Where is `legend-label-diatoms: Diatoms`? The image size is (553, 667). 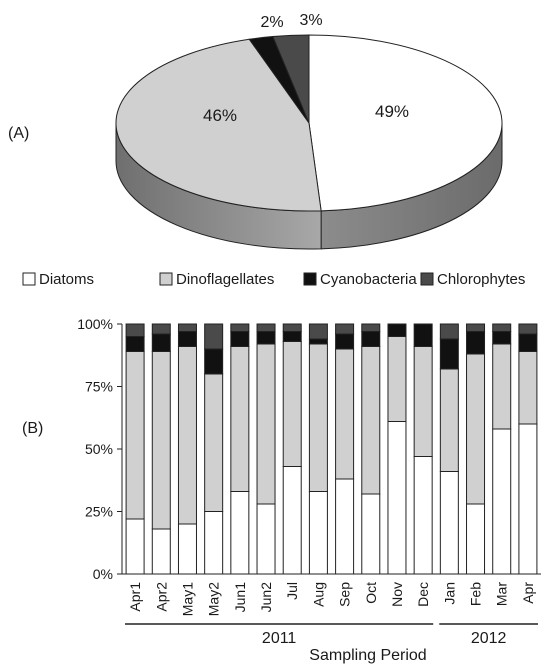 legend-label-diatoms: Diatoms is located at coordinates (66, 279).